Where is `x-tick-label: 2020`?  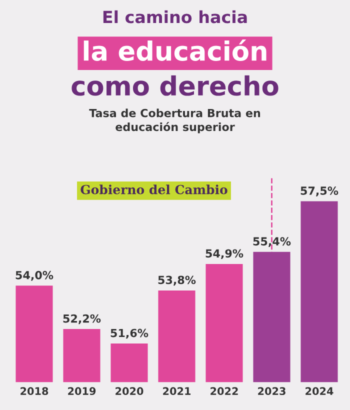 x-tick-label: 2020 is located at coordinates (130, 391).